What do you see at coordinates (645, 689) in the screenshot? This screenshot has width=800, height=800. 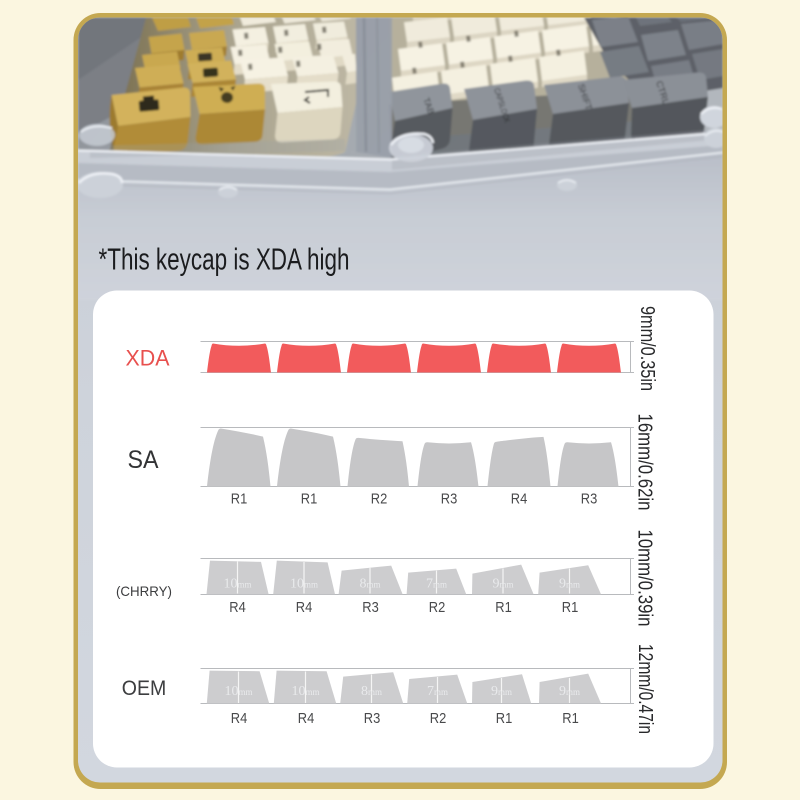 I see `svg-text: 12mm/0.47in` at bounding box center [645, 689].